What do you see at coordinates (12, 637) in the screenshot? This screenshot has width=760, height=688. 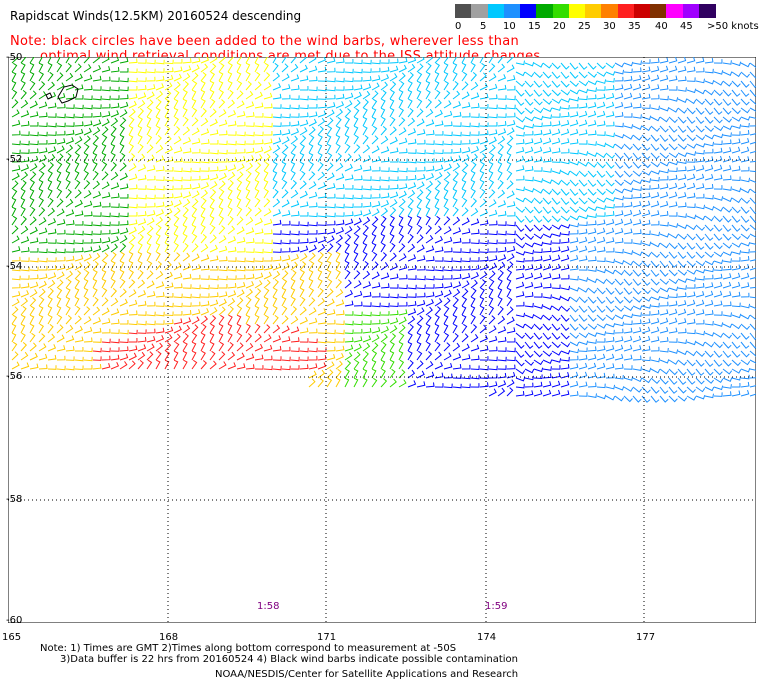 I see `lon-label: 165` at bounding box center [12, 637].